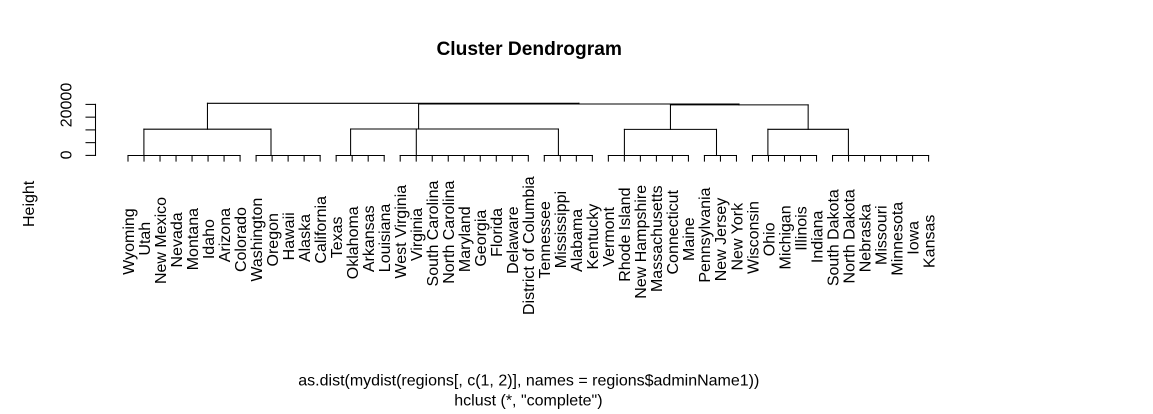 The height and width of the screenshot is (414, 1153). What do you see at coordinates (657, 238) in the screenshot?
I see `svg-text: Massachusetts` at bounding box center [657, 238].